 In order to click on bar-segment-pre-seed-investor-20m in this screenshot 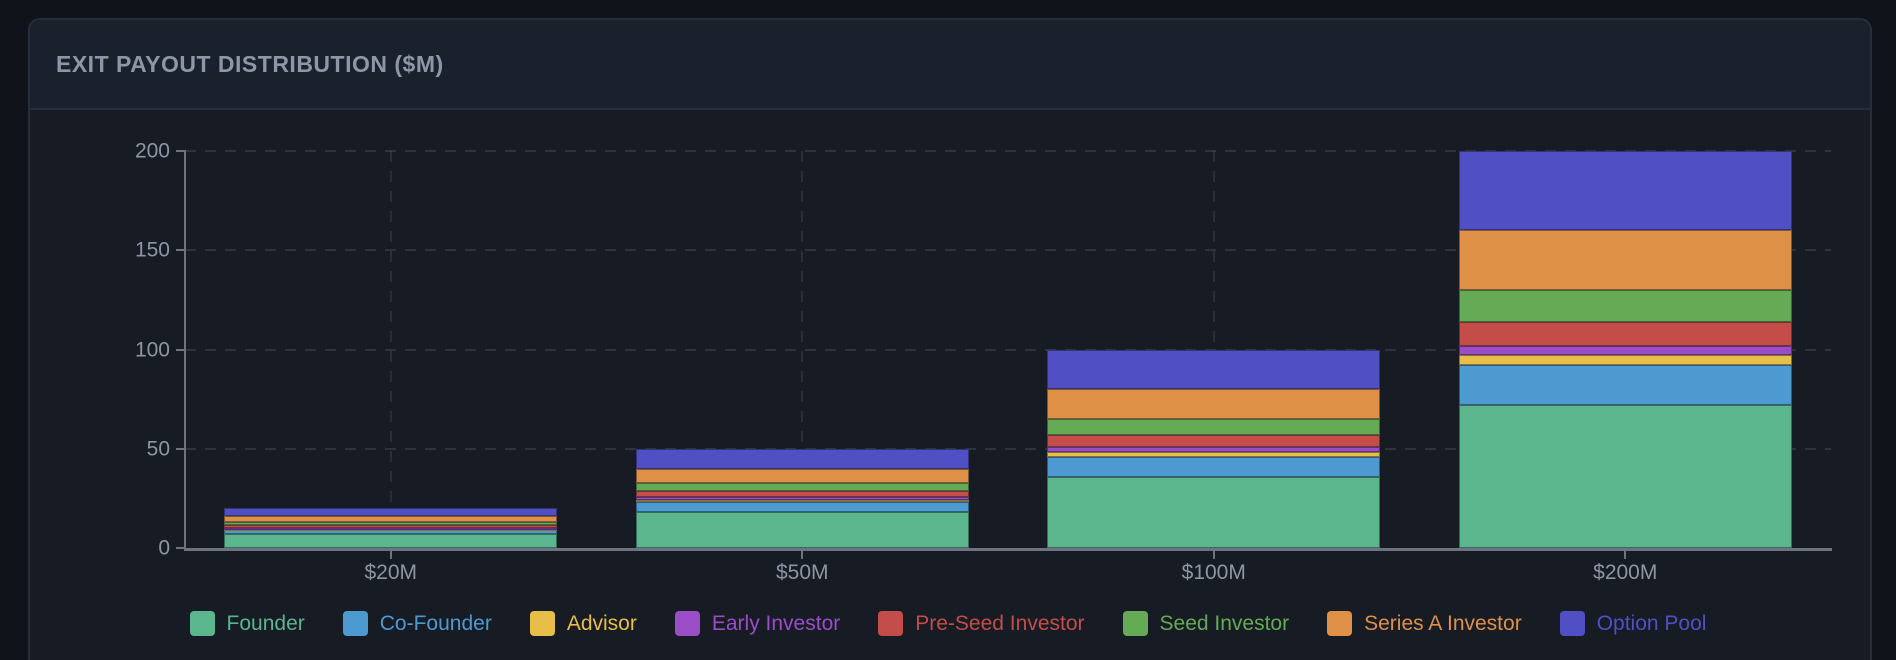, I will do `click(391, 526)`.